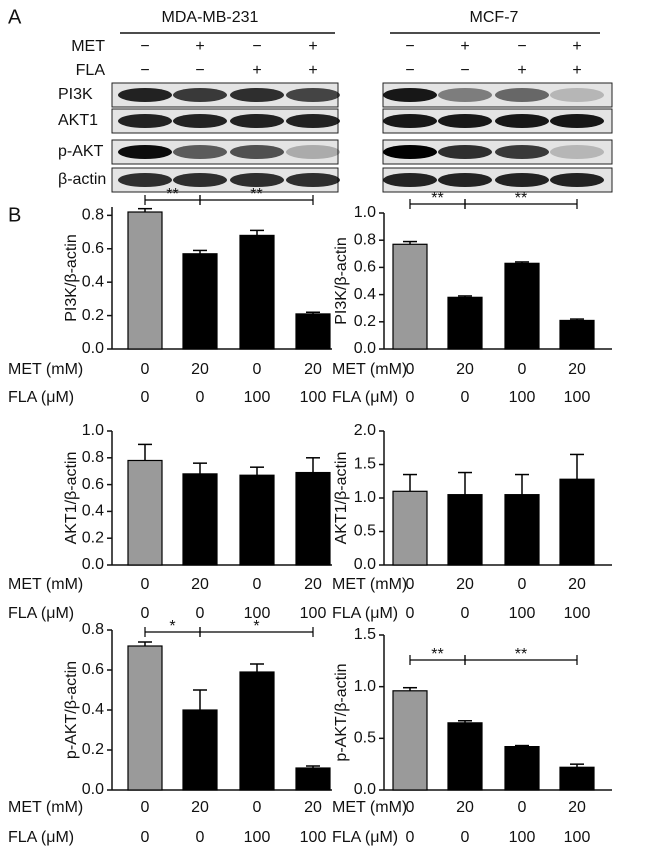 This screenshot has height=861, width=646. Describe the element at coordinates (365, 738) in the screenshot. I see `y-tick-label: 0.5` at that location.